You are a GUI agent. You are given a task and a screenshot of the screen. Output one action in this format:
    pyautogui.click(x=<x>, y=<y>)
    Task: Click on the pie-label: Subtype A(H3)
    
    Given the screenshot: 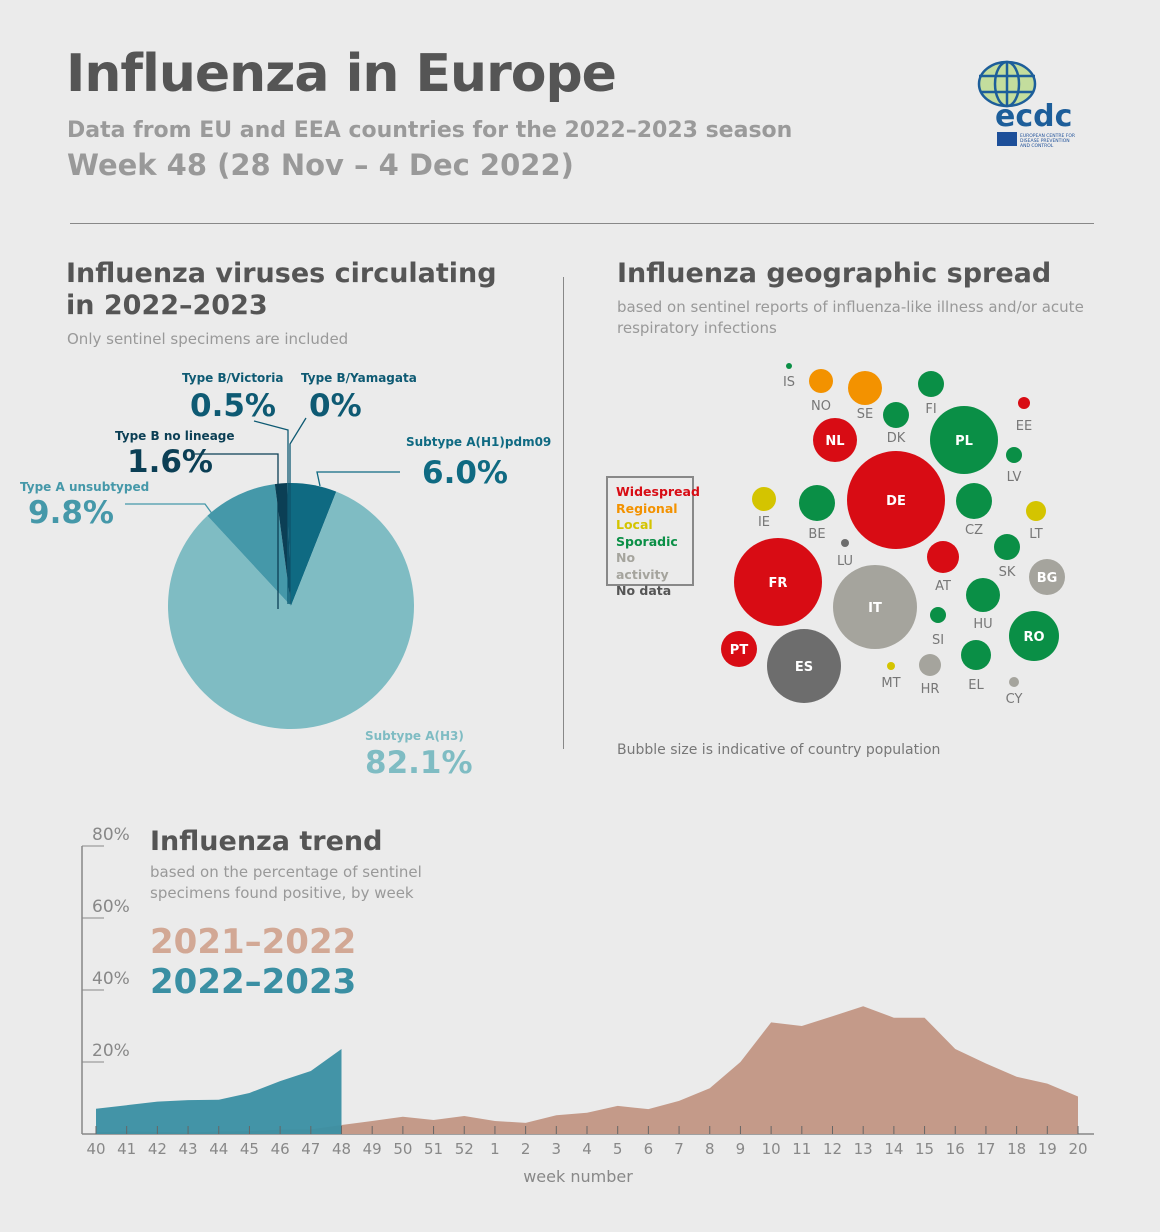 What is the action you would take?
    pyautogui.click(x=414, y=736)
    